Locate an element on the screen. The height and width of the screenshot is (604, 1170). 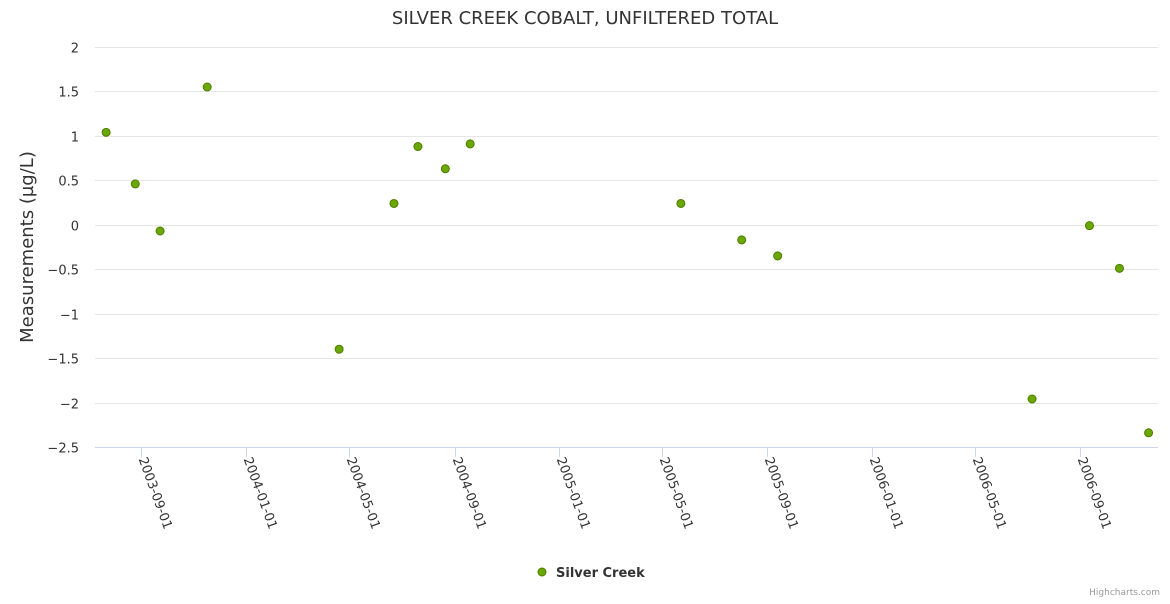
x-tick-label: 2005-05-01 is located at coordinates (676, 493).